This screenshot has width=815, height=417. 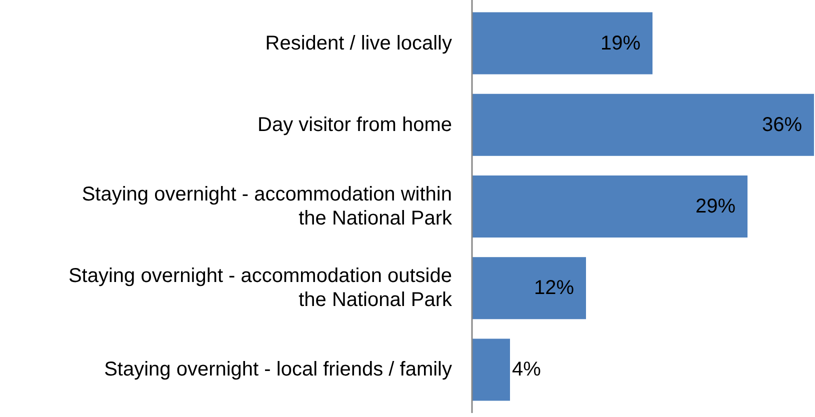 I want to click on y-tick-label: Staying overnight - accommodation within the National Park, so click(x=267, y=207).